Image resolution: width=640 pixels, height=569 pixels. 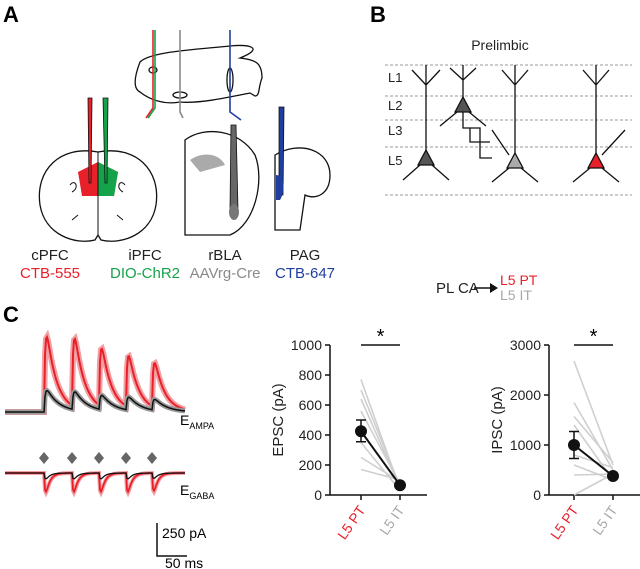 I want to click on region-name: iPFC, so click(x=145, y=255).